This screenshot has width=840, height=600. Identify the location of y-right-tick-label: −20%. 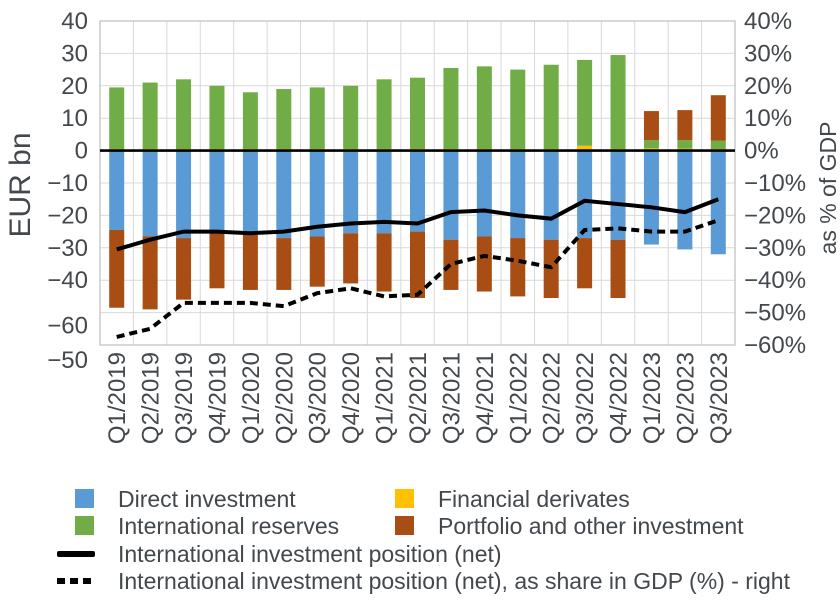
(775, 215).